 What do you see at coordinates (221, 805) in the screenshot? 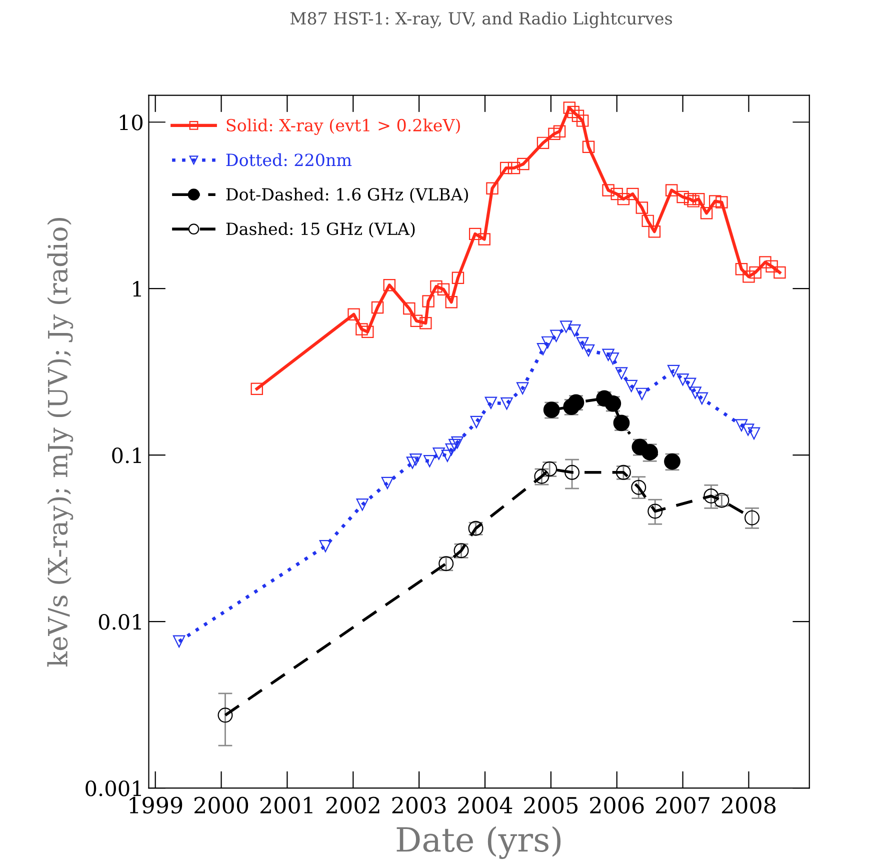
I see `x-tick-label: 2000` at bounding box center [221, 805].